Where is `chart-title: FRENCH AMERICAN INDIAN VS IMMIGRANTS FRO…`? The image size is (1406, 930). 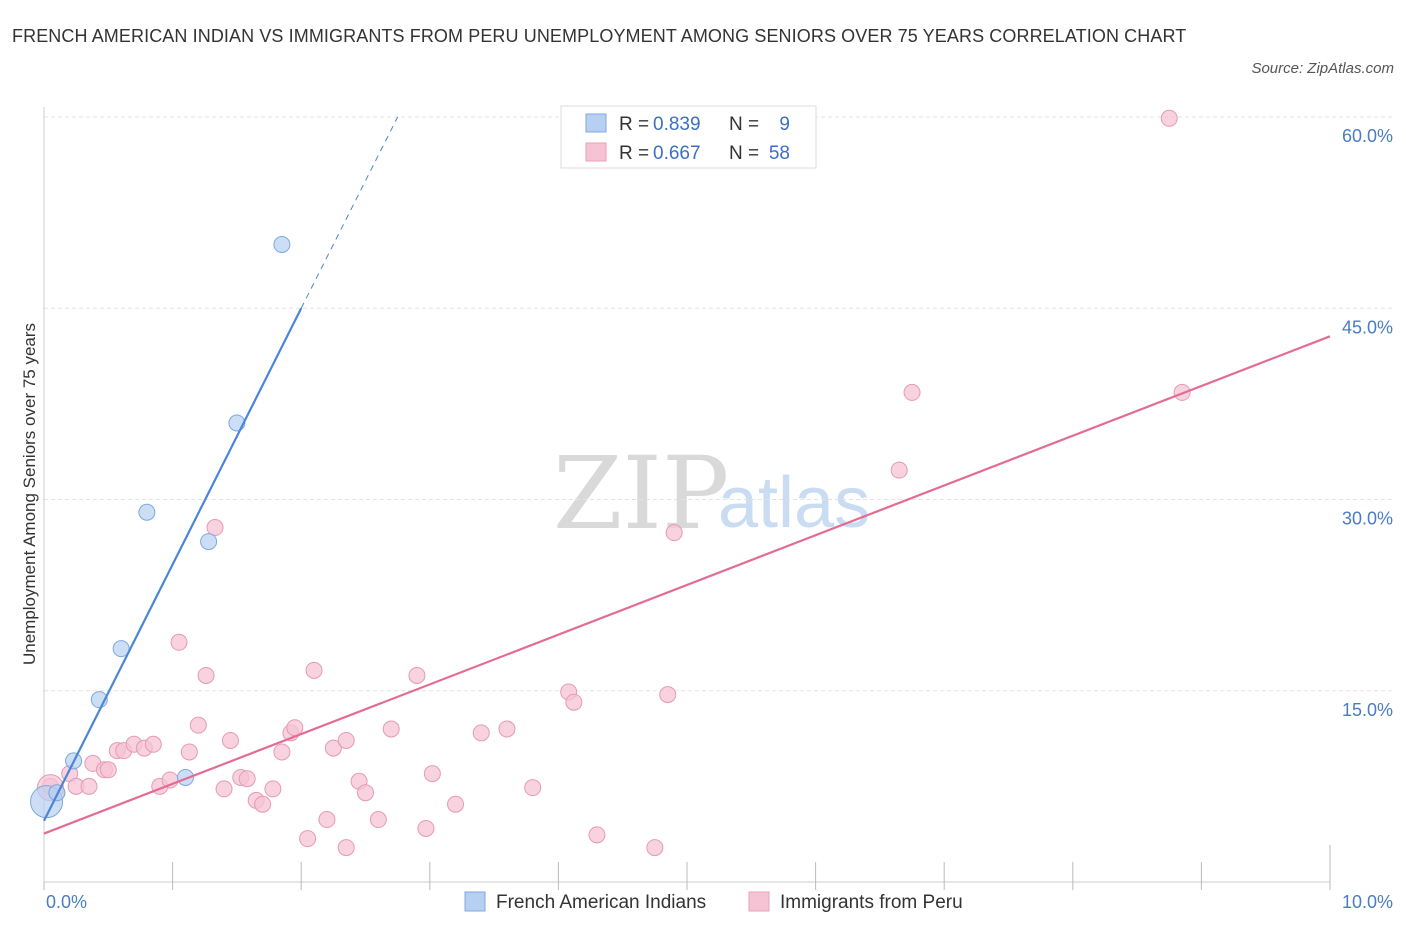 chart-title: FRENCH AMERICAN INDIAN VS IMMIGRANTS FRO… is located at coordinates (599, 36).